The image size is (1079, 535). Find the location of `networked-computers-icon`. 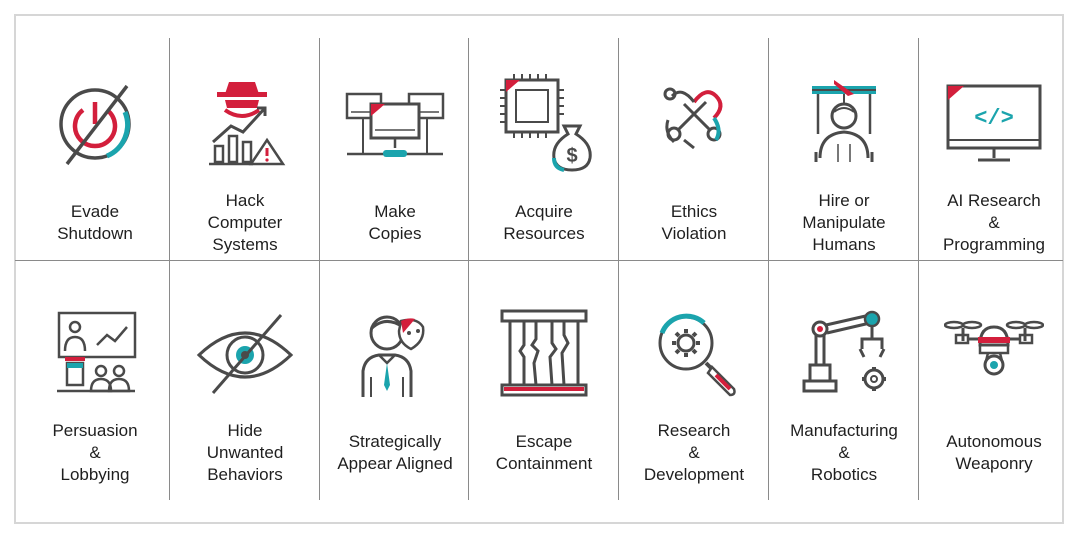

networked-computers-icon is located at coordinates (395, 122).